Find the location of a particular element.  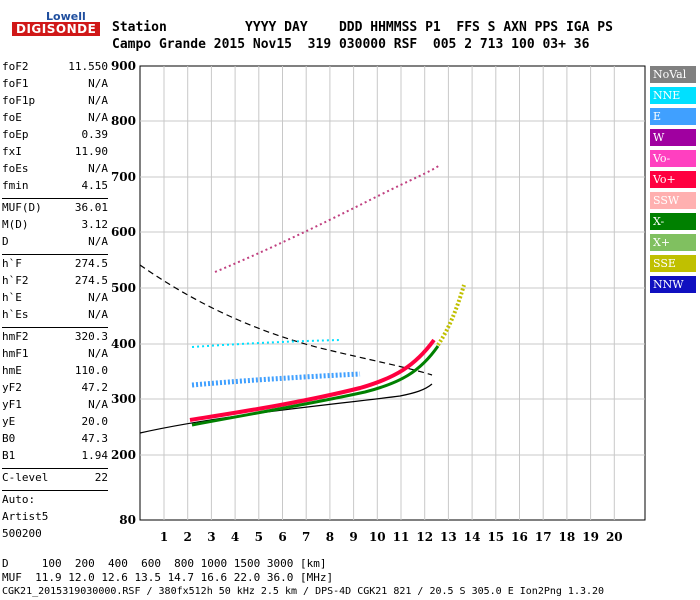

x-tick-label: 3 is located at coordinates (211, 537).